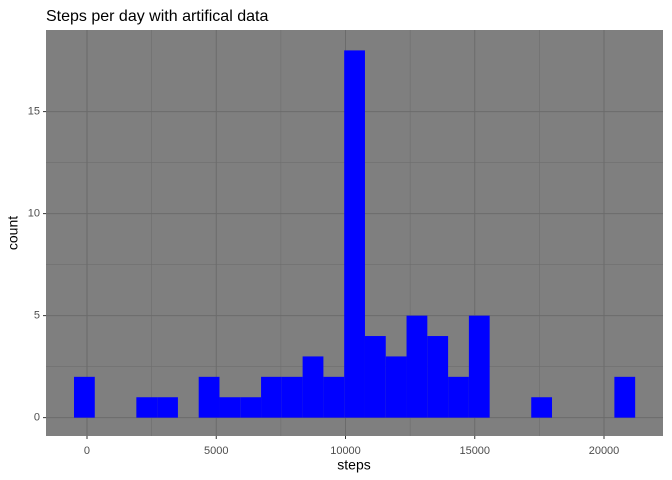 This screenshot has width=672, height=480. Describe the element at coordinates (34, 214) in the screenshot. I see `y-tick-label: 10` at that location.